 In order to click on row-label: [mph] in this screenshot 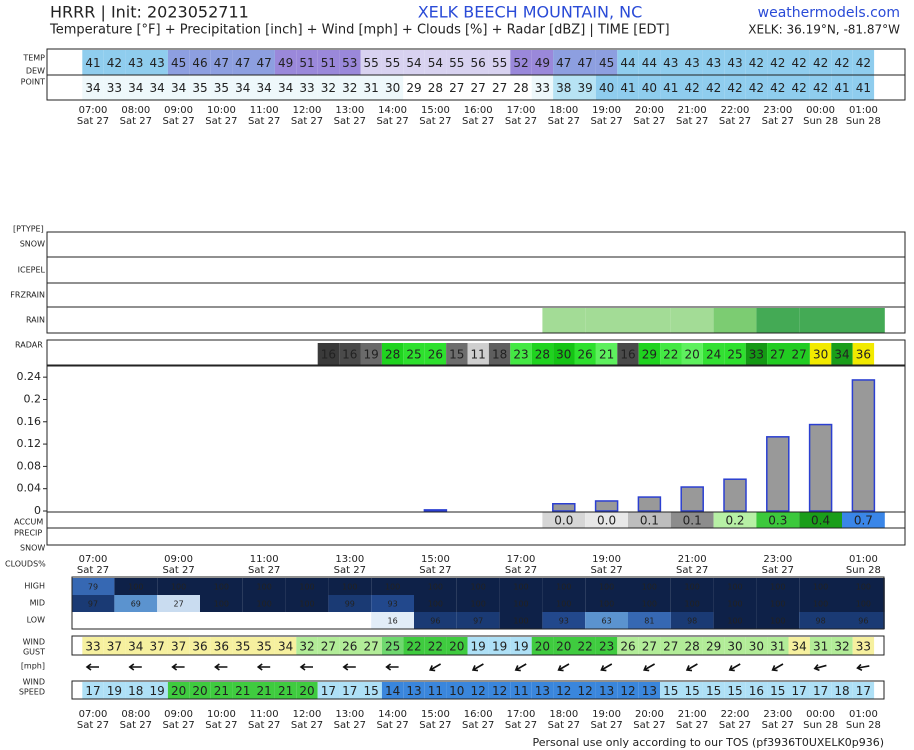, I will do `click(33, 666)`.